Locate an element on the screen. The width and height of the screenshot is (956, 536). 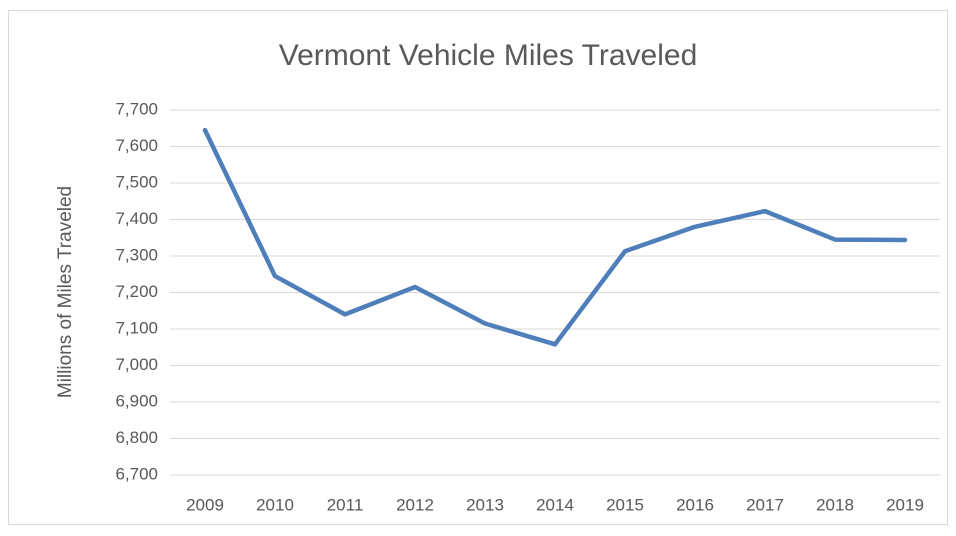
y-tick-label: 6,900 is located at coordinates (136, 400).